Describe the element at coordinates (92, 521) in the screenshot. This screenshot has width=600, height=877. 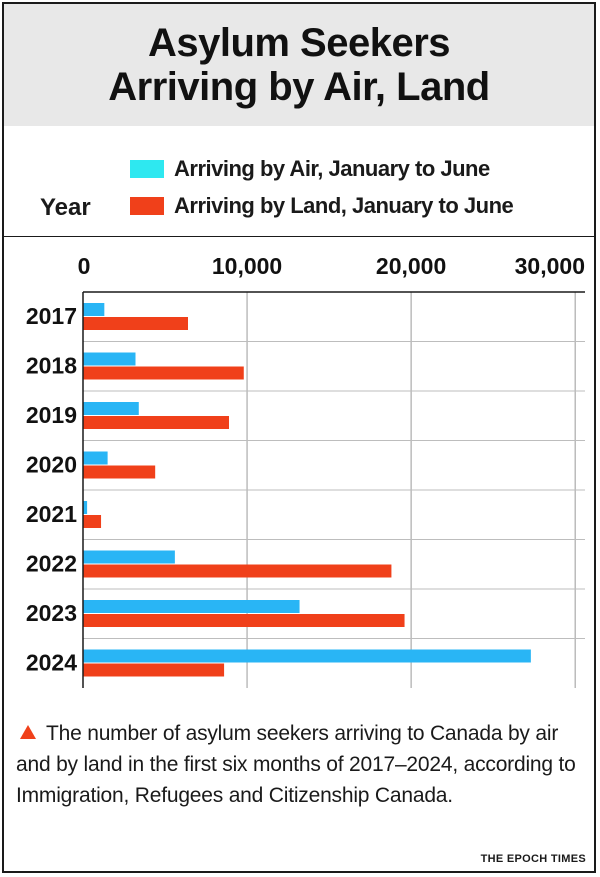
I see `bar-land-2021` at that location.